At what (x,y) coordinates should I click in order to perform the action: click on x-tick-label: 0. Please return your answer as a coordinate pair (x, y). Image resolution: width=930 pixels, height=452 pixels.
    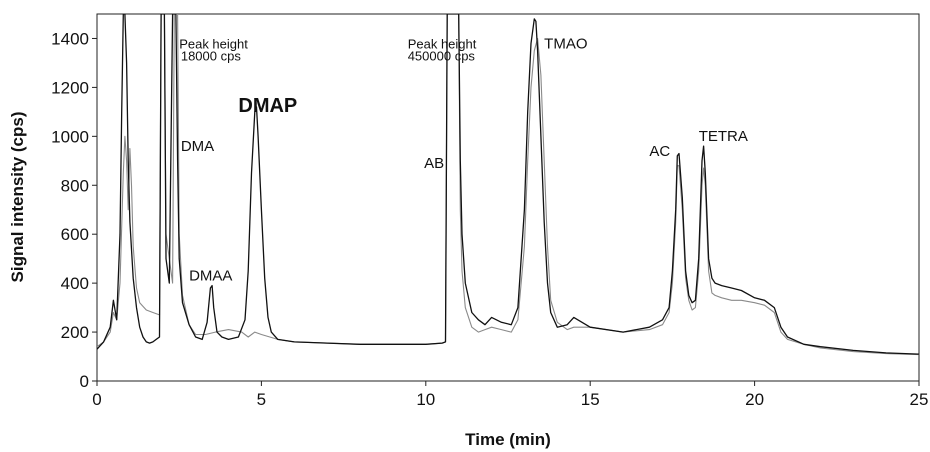
    Looking at the image, I should click on (96, 399).